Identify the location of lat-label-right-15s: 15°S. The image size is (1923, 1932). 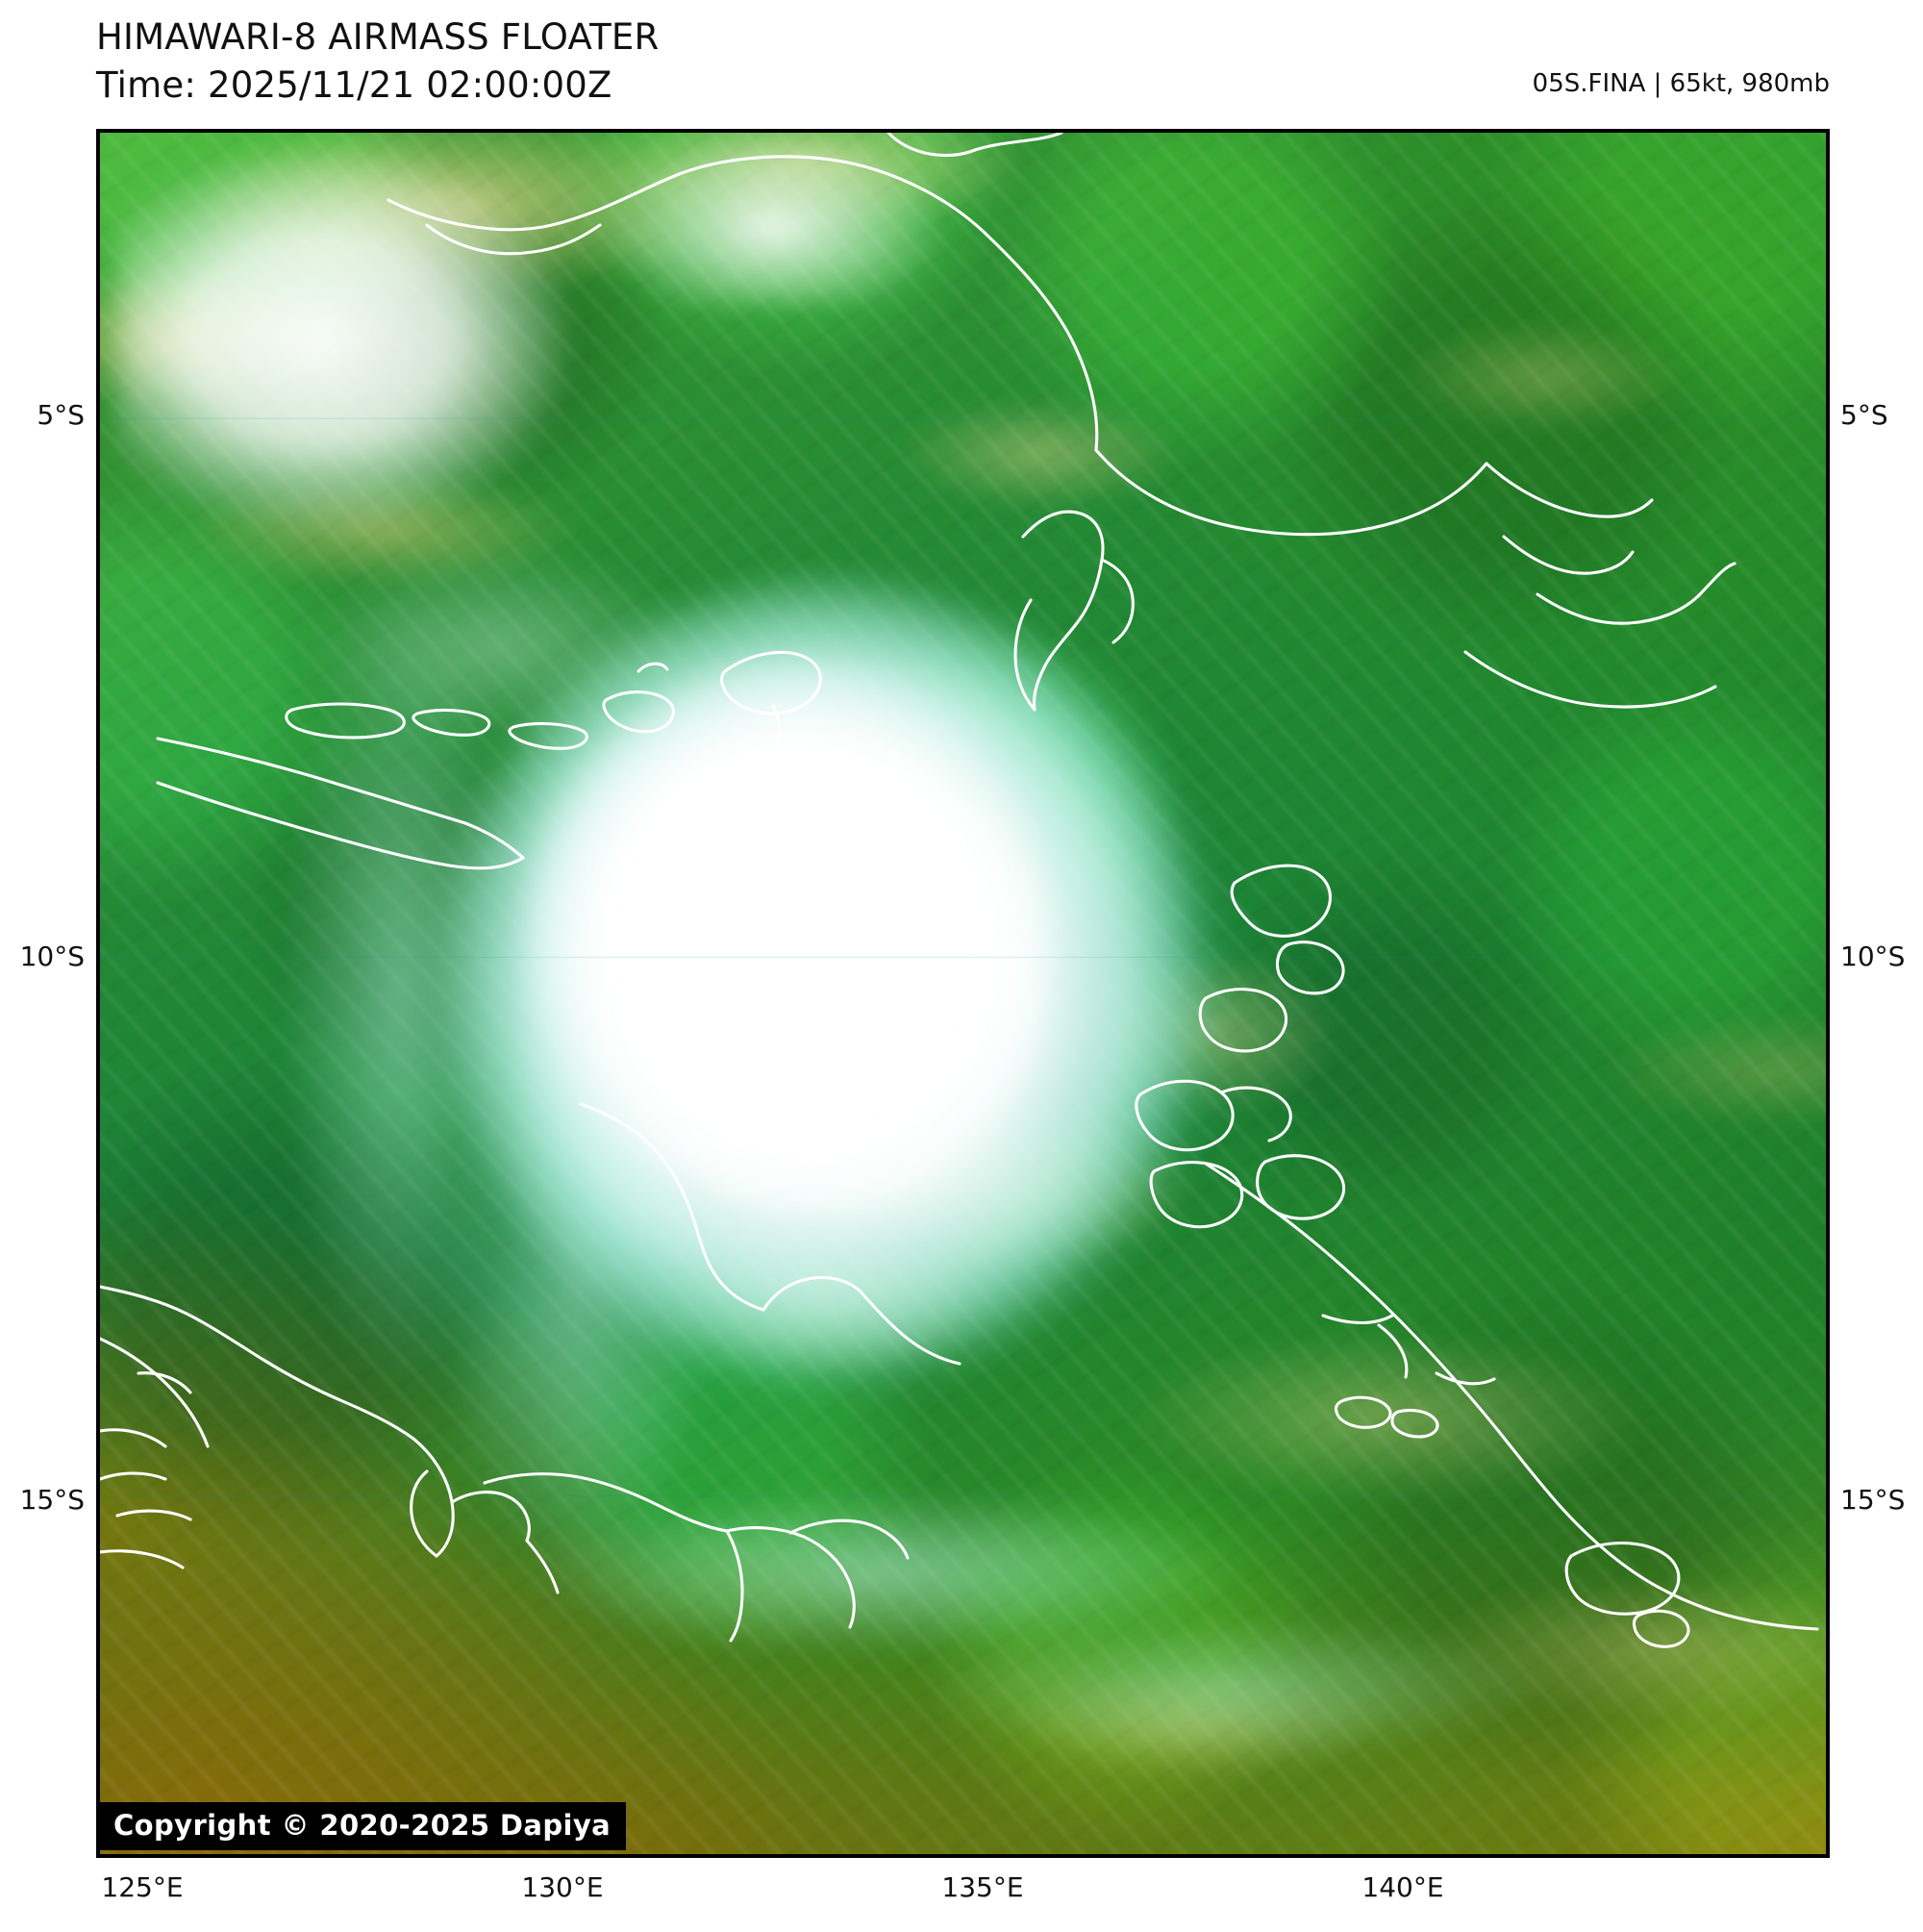
(1873, 1500).